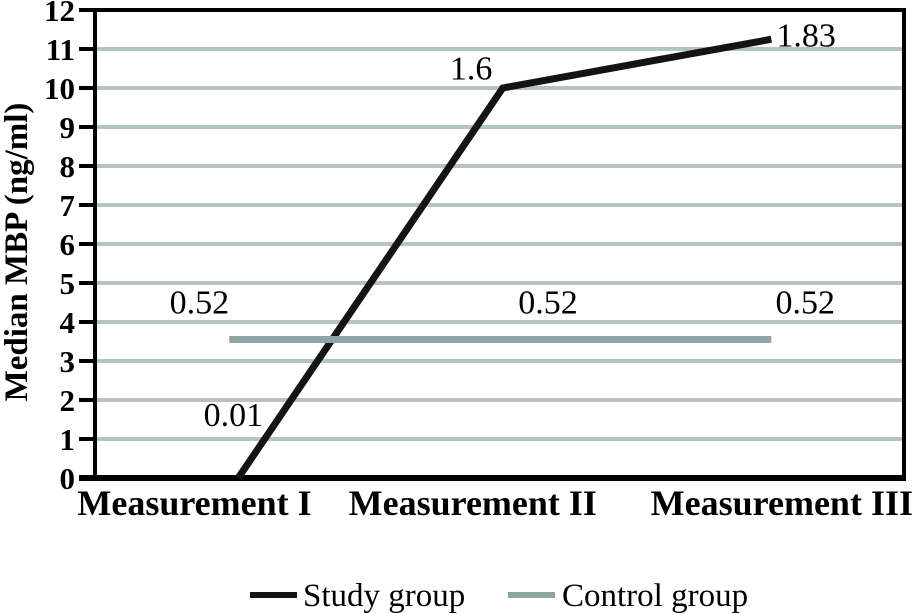 This screenshot has width=913, height=614. Describe the element at coordinates (68, 361) in the screenshot. I see `y-tick-label-3: 3` at that location.